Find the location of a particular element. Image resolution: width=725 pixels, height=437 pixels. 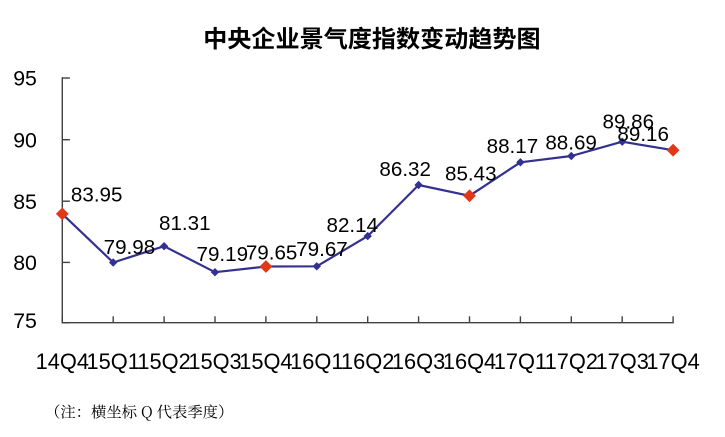

svg-text: 79.65 is located at coordinates (272, 252).